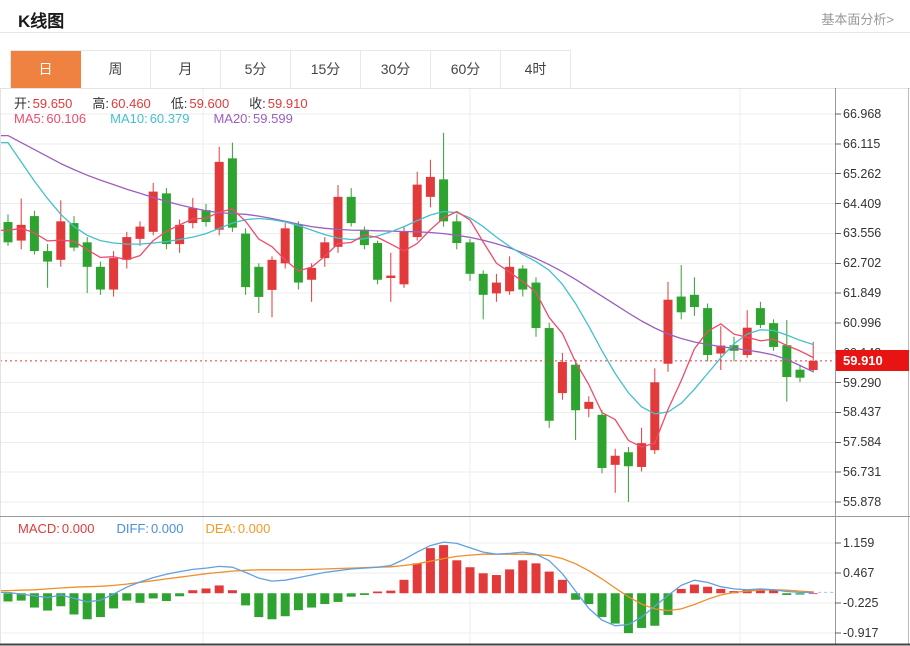 The height and width of the screenshot is (646, 910). Describe the element at coordinates (326, 69) in the screenshot. I see `tab-15分: 15分` at that location.